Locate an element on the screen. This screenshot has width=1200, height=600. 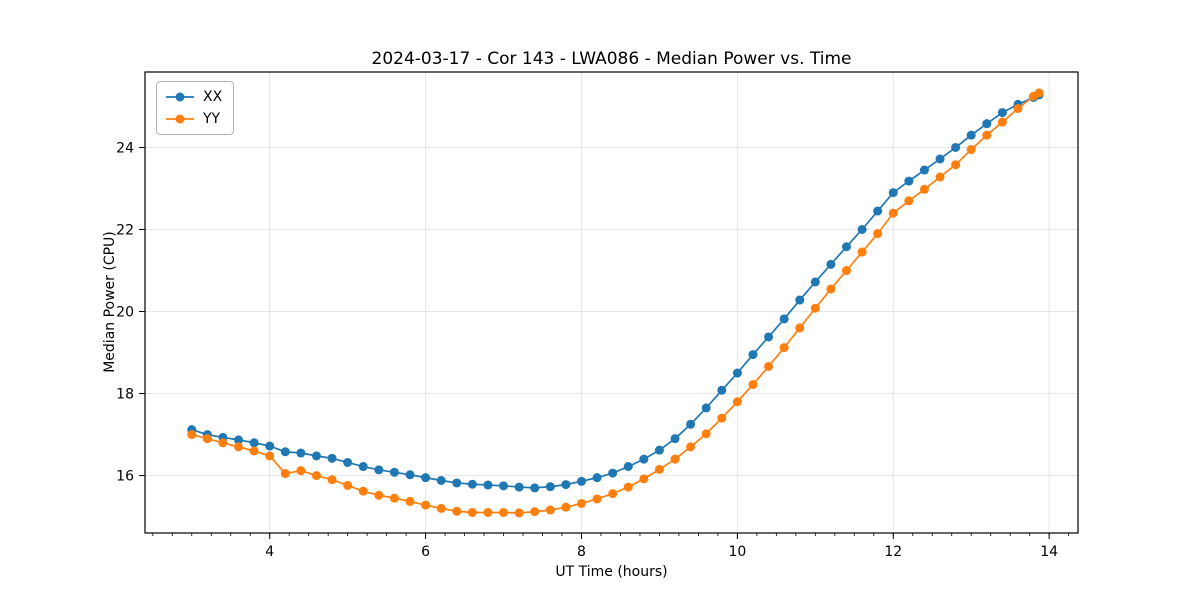
legend-label: XX is located at coordinates (213, 97).